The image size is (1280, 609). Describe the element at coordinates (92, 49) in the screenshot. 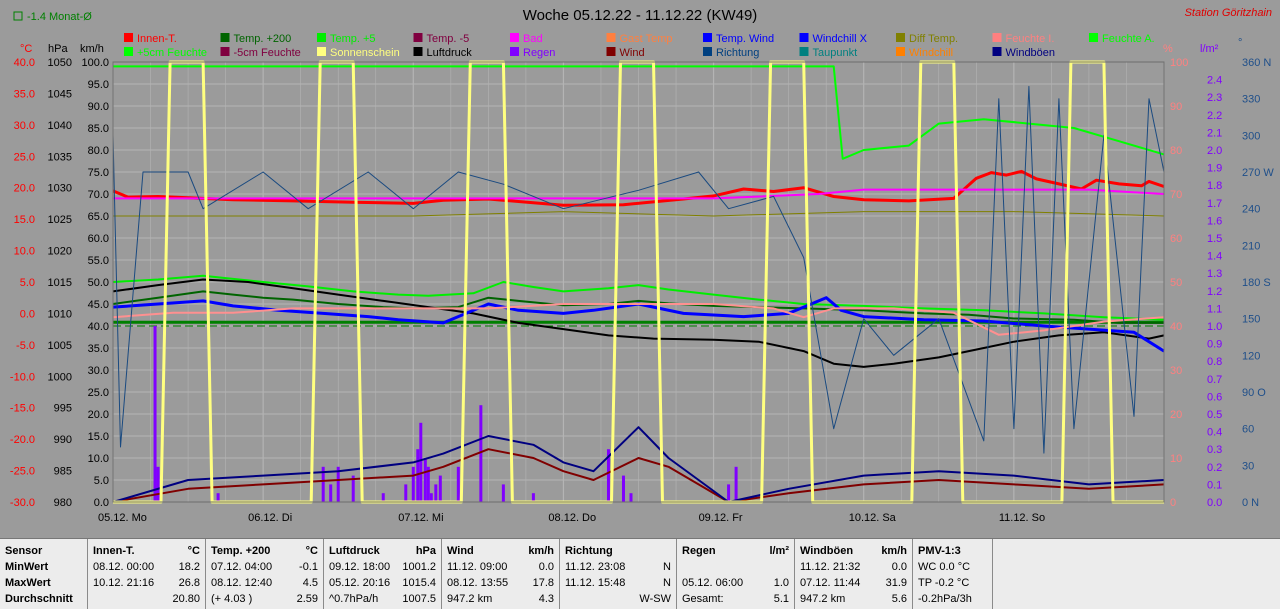

I see `wind-axis-unit: km/h` at that location.